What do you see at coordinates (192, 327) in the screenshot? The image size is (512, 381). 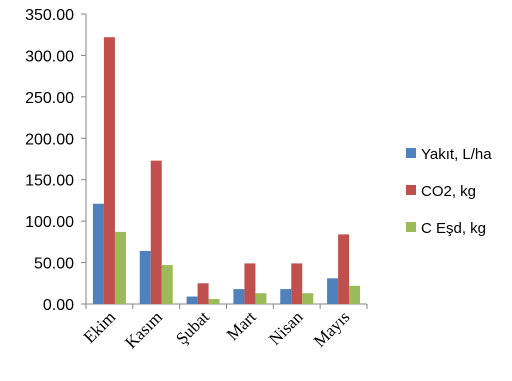 I see `x-tick-label: Şubat` at bounding box center [192, 327].